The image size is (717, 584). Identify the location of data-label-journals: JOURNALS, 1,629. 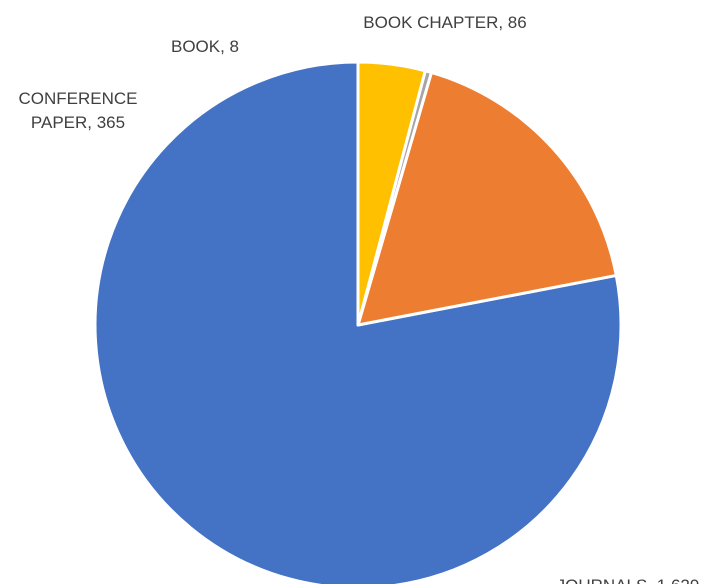
(628, 580).